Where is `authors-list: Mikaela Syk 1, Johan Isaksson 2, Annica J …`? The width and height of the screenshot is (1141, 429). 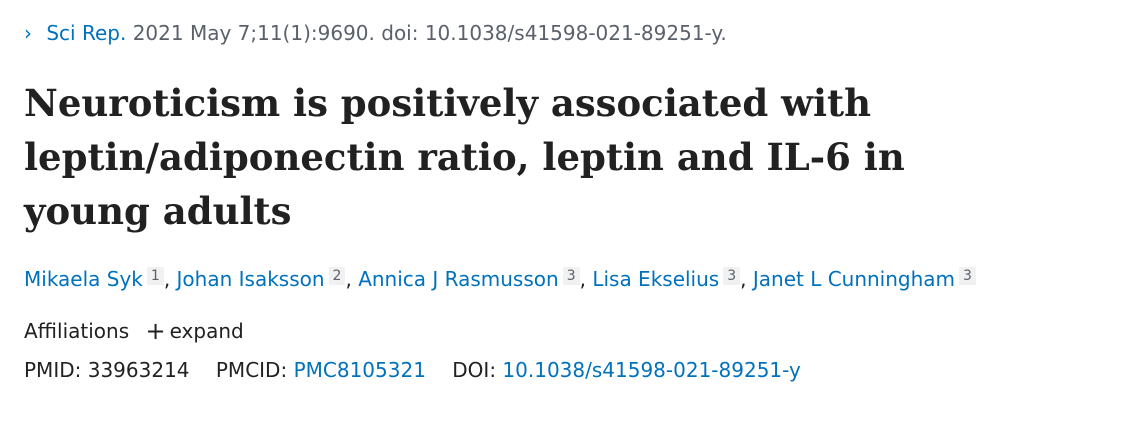 authors-list: Mikaela Syk 1, Johan Isaksson 2, Annica J … is located at coordinates (574, 279).